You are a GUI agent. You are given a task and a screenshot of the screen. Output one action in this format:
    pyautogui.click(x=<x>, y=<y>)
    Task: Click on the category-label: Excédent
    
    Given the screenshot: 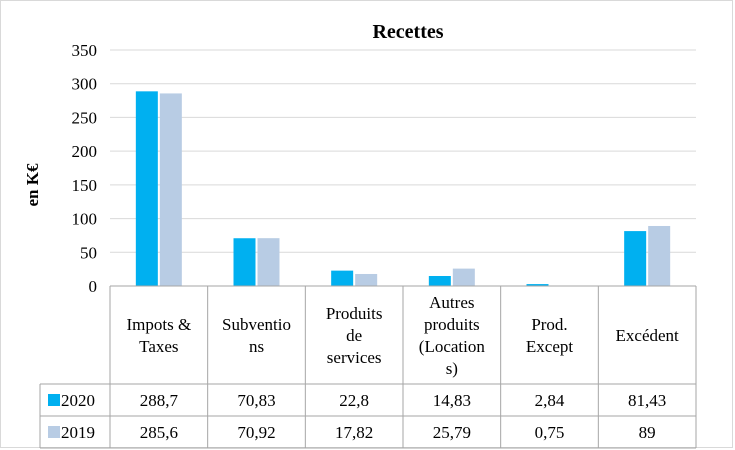 What is the action you would take?
    pyautogui.click(x=648, y=335)
    